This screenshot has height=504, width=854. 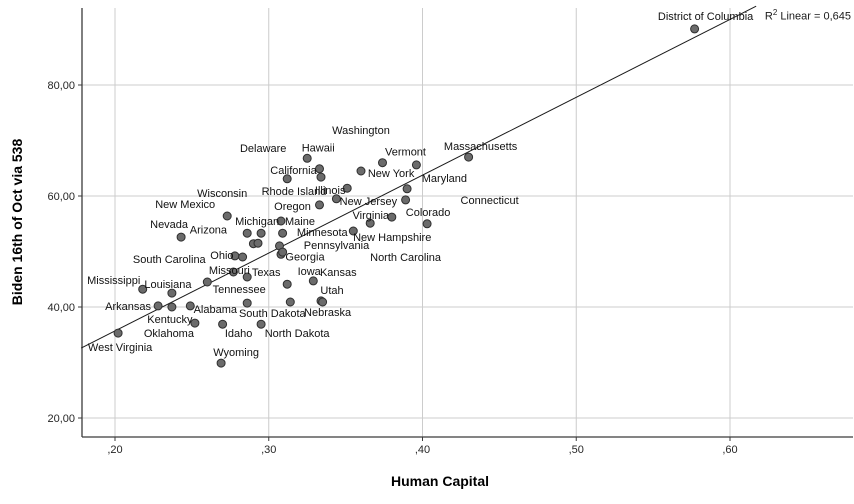 What do you see at coordinates (444, 179) in the screenshot?
I see `state-label: Maryland` at bounding box center [444, 179].